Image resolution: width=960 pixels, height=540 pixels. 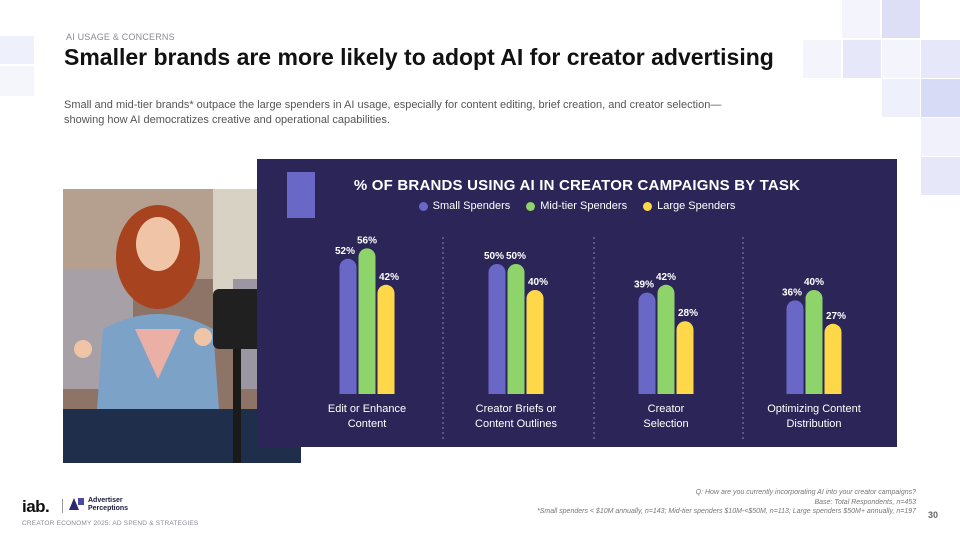 I want to click on category-label: Content, so click(x=367, y=424).